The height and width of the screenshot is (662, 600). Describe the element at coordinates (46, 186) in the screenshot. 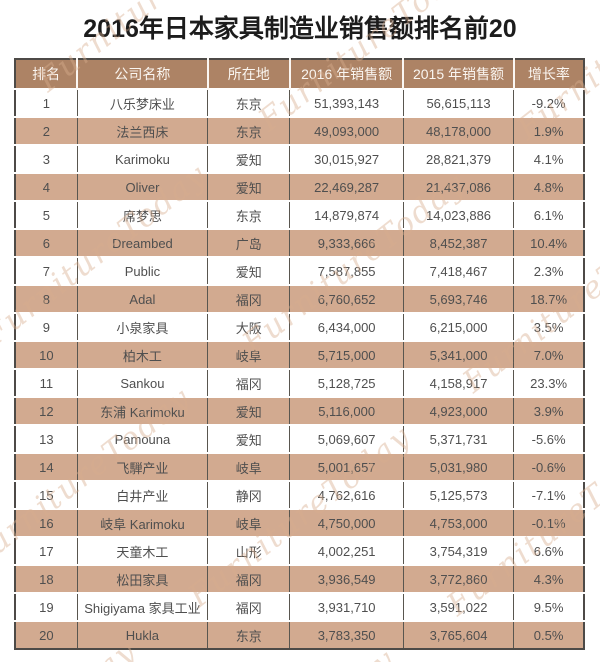

I see `rank-cell: 4` at that location.